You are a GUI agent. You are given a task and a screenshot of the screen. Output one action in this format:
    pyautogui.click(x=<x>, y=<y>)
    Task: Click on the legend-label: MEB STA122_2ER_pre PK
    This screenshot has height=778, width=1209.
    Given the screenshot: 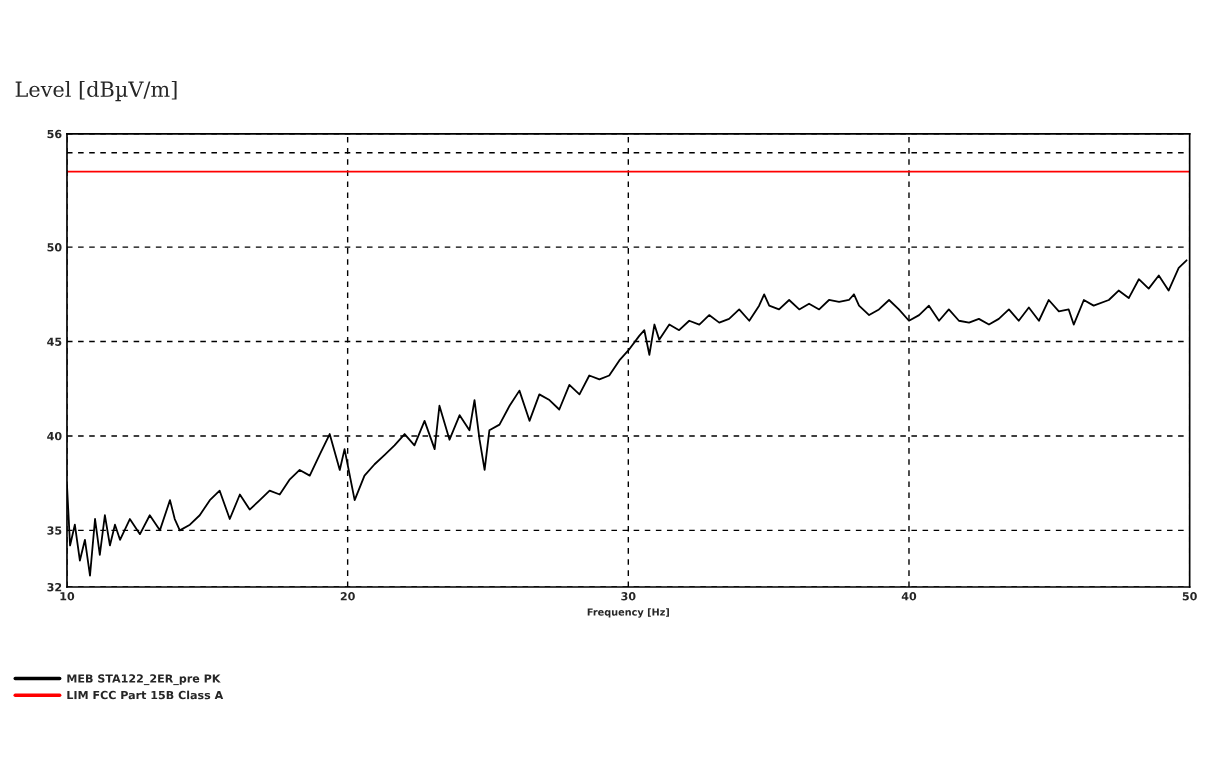 What is the action you would take?
    pyautogui.click(x=144, y=680)
    